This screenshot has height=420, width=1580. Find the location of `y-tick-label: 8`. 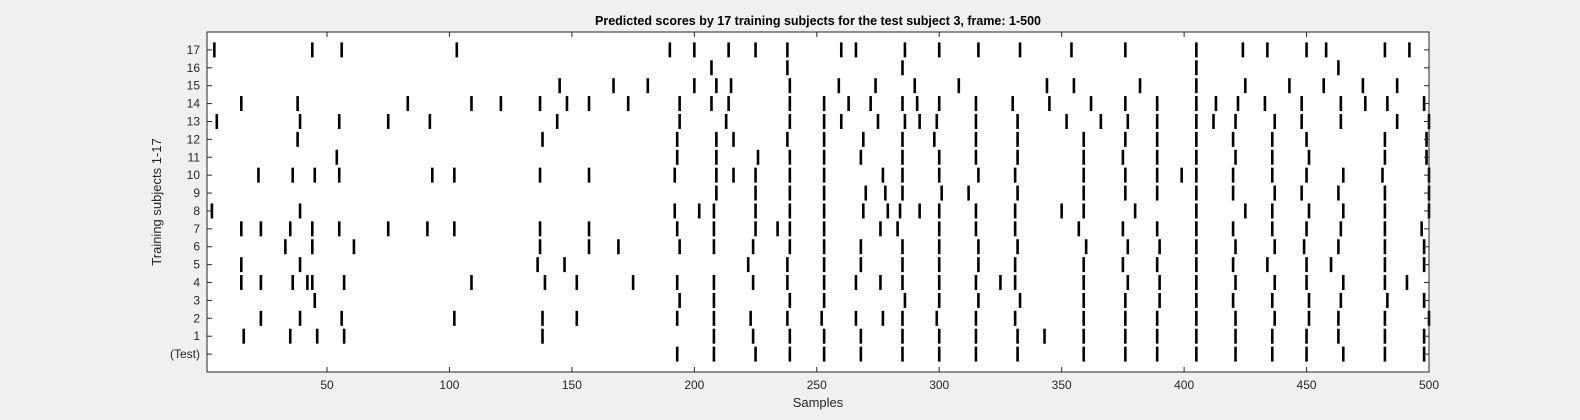

y-tick-label: 8 is located at coordinates (196, 211).